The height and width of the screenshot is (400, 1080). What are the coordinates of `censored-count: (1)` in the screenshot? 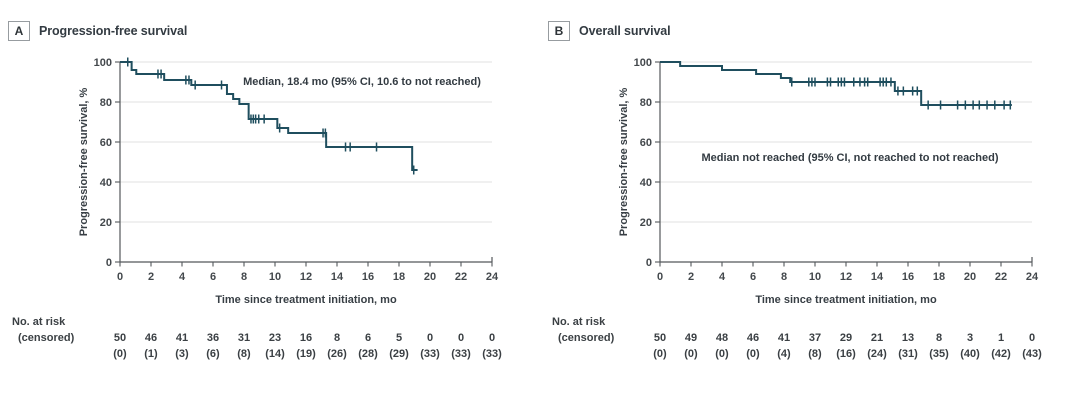 It's located at (151, 354).